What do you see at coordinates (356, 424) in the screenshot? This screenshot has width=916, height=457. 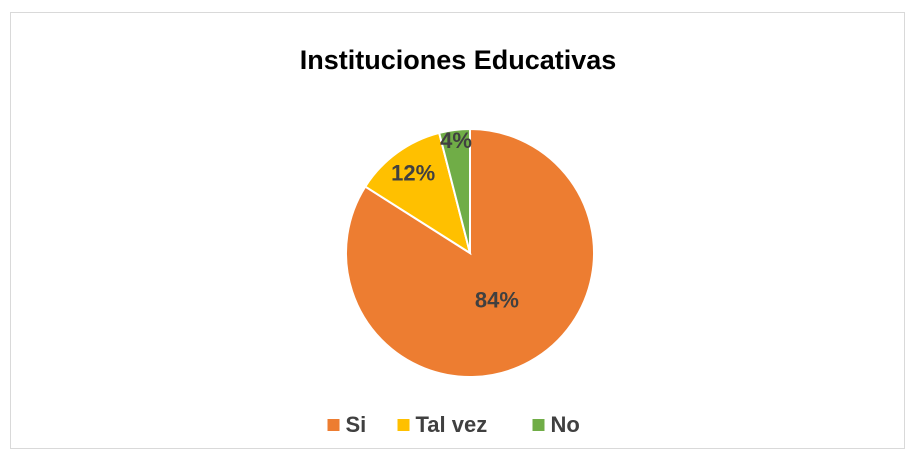 I see `legend-label: Si` at bounding box center [356, 424].